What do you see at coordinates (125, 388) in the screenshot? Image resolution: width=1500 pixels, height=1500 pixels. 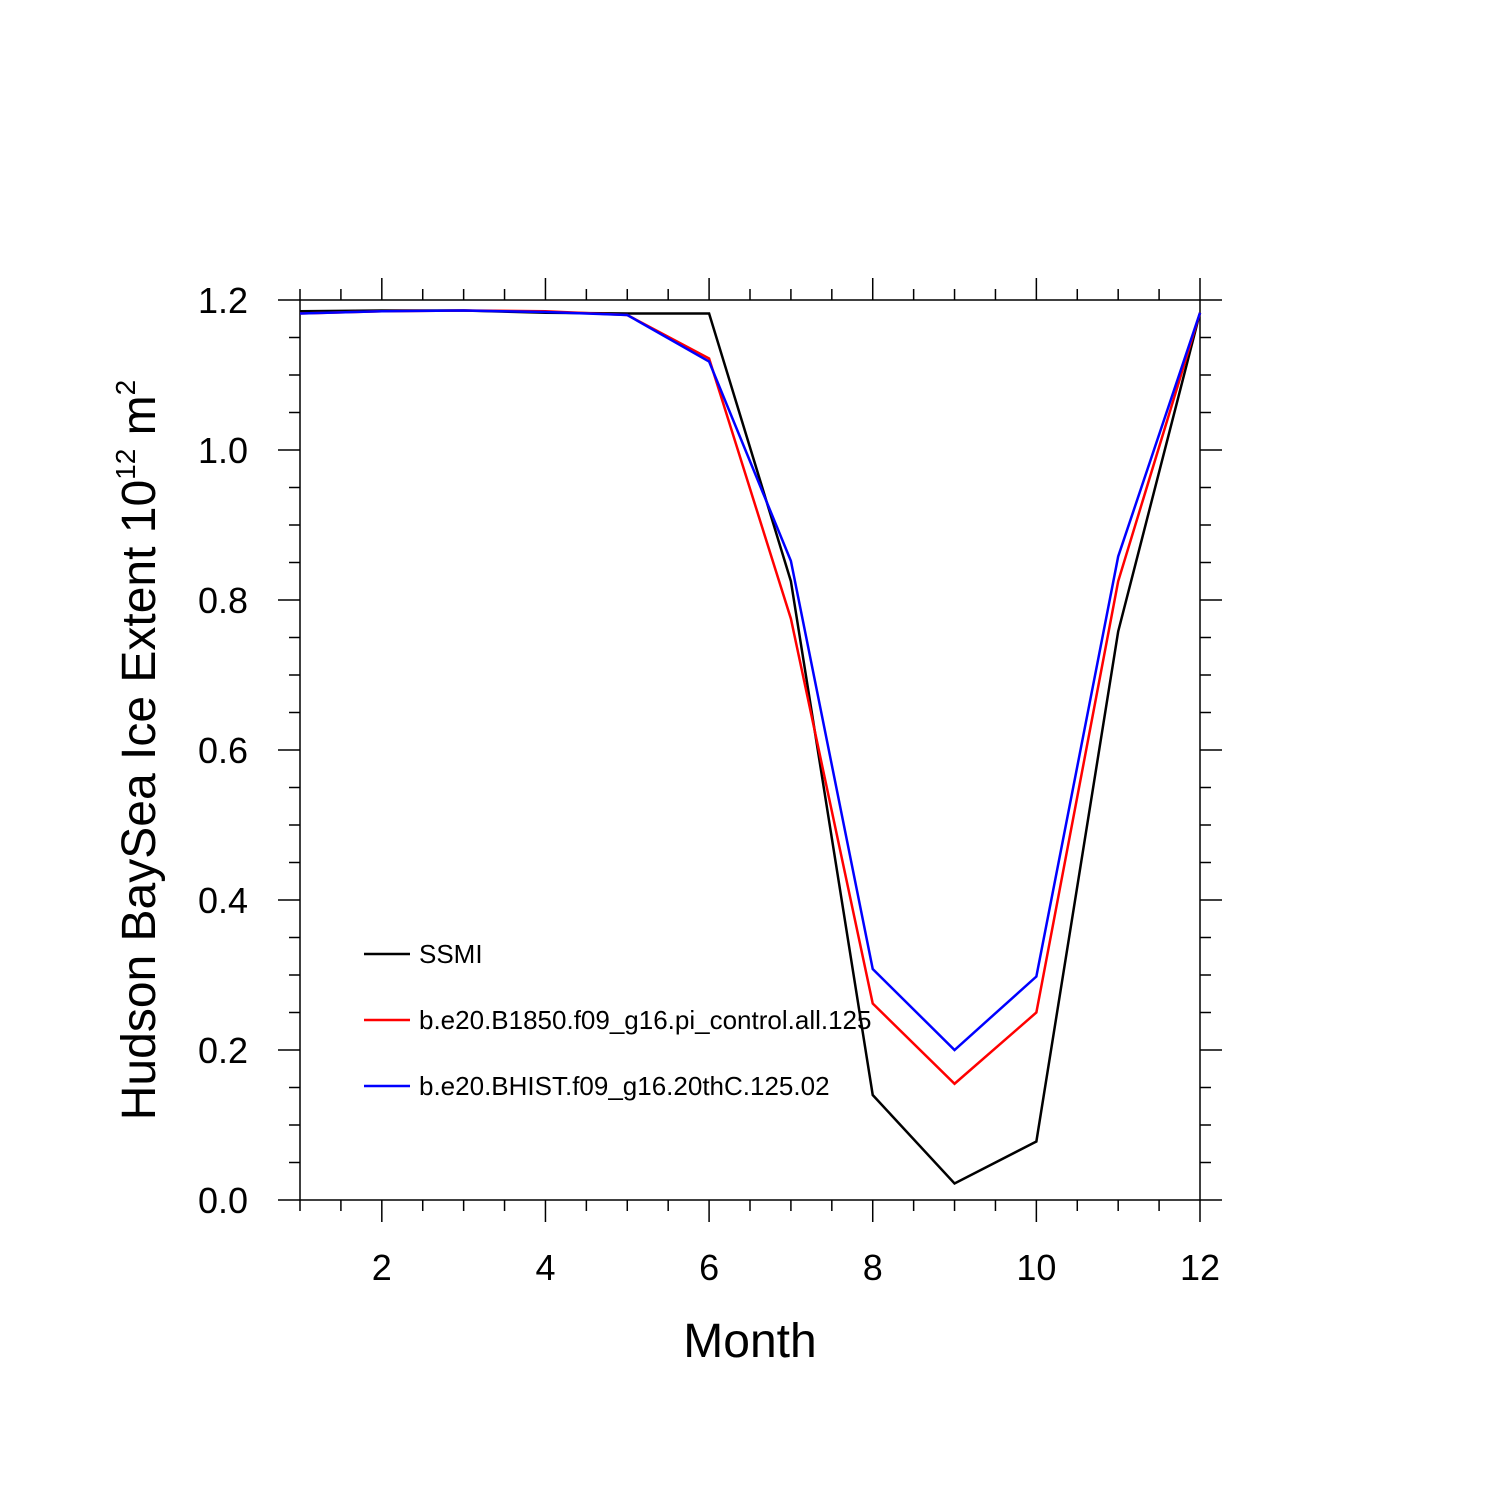 I see `y-axis-title-unit-exponent: 2` at bounding box center [125, 388].